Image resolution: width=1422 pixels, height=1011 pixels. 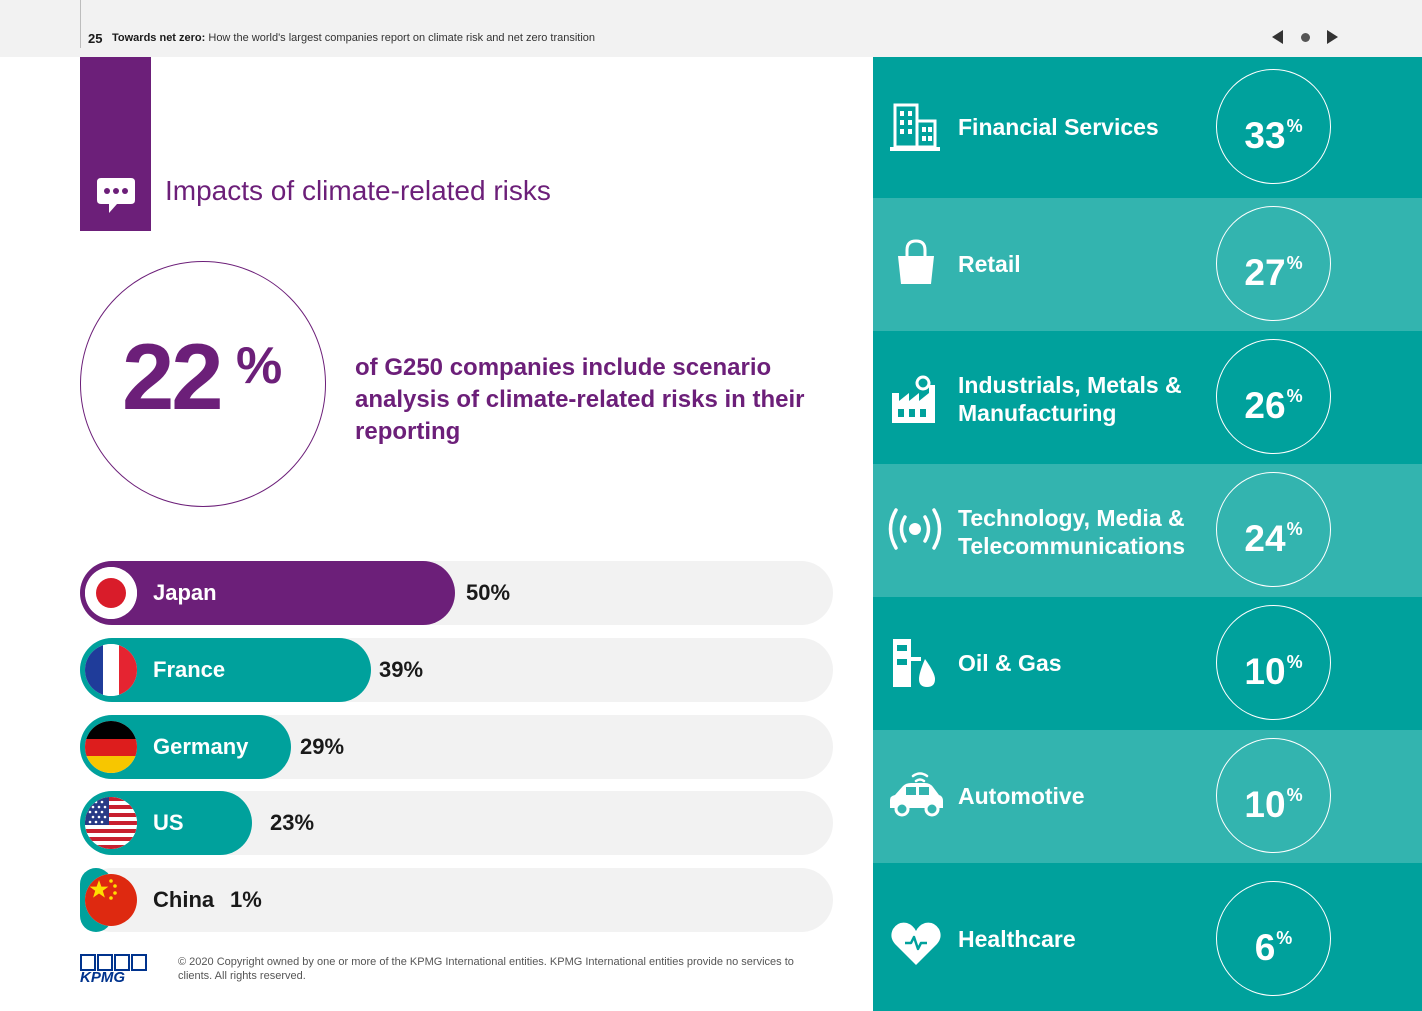 What do you see at coordinates (292, 822) in the screenshot?
I see `country-value: 23%` at bounding box center [292, 822].